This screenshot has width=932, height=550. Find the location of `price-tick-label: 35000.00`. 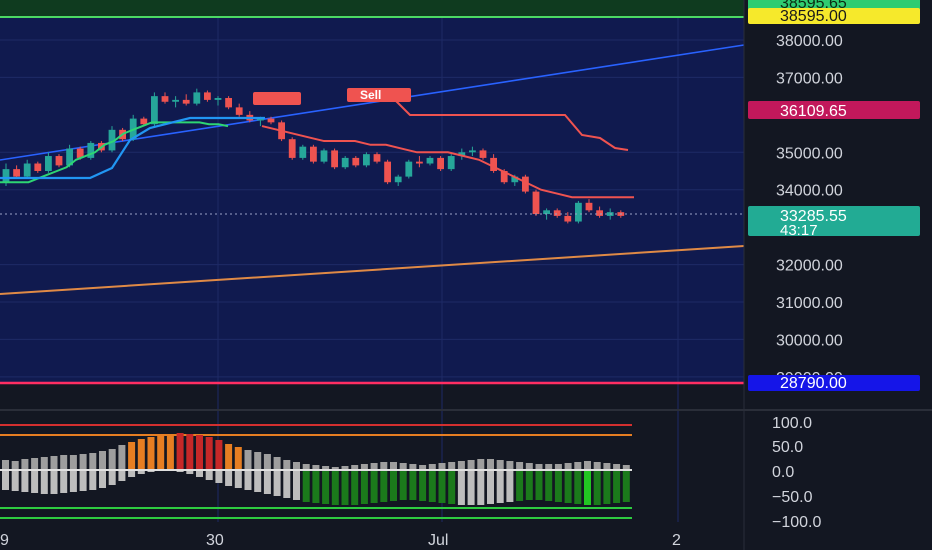

price-tick-label: 35000.00 is located at coordinates (809, 153).